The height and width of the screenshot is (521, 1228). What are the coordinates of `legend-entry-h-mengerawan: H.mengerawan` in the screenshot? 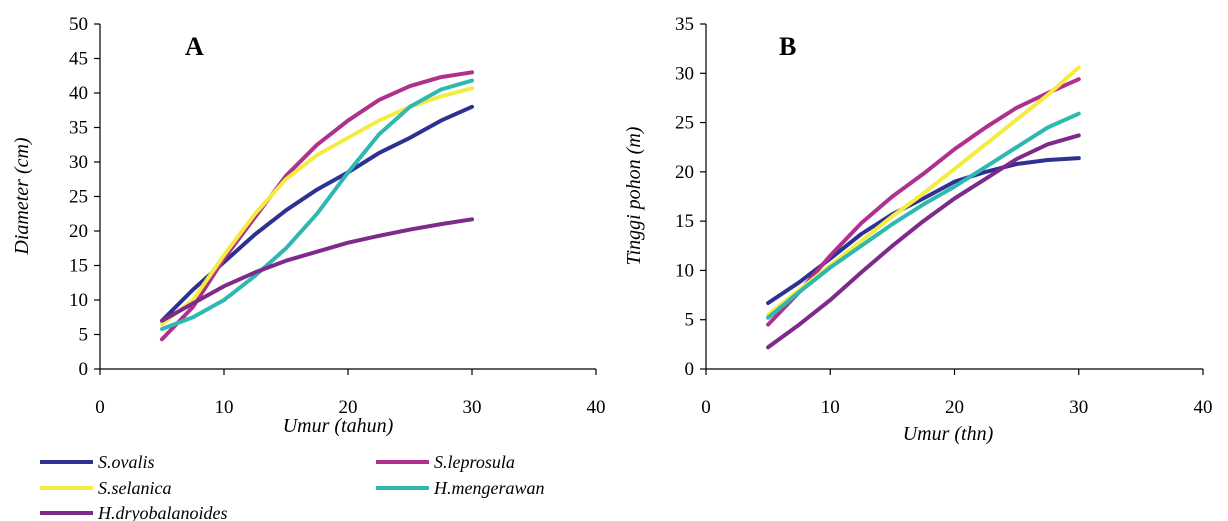 It's located at (460, 488).